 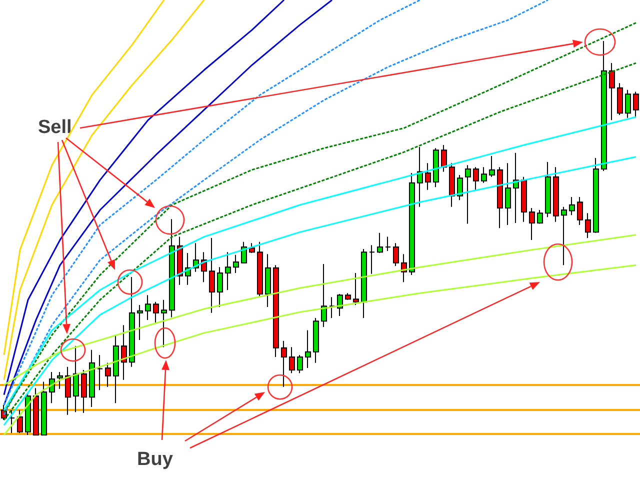 I want to click on text: Buy, so click(x=155, y=459).